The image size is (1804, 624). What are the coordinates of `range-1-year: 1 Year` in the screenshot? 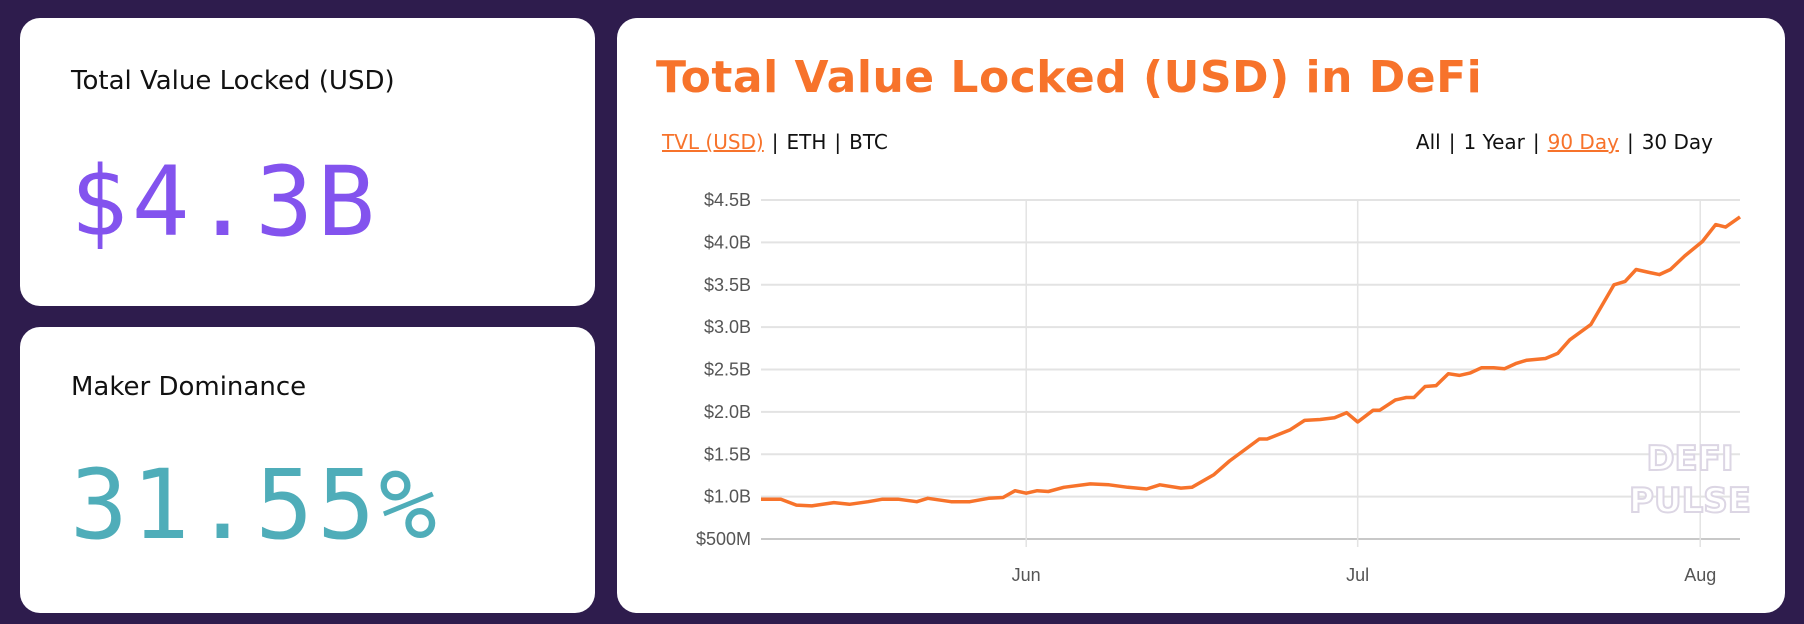 It's located at (1494, 142).